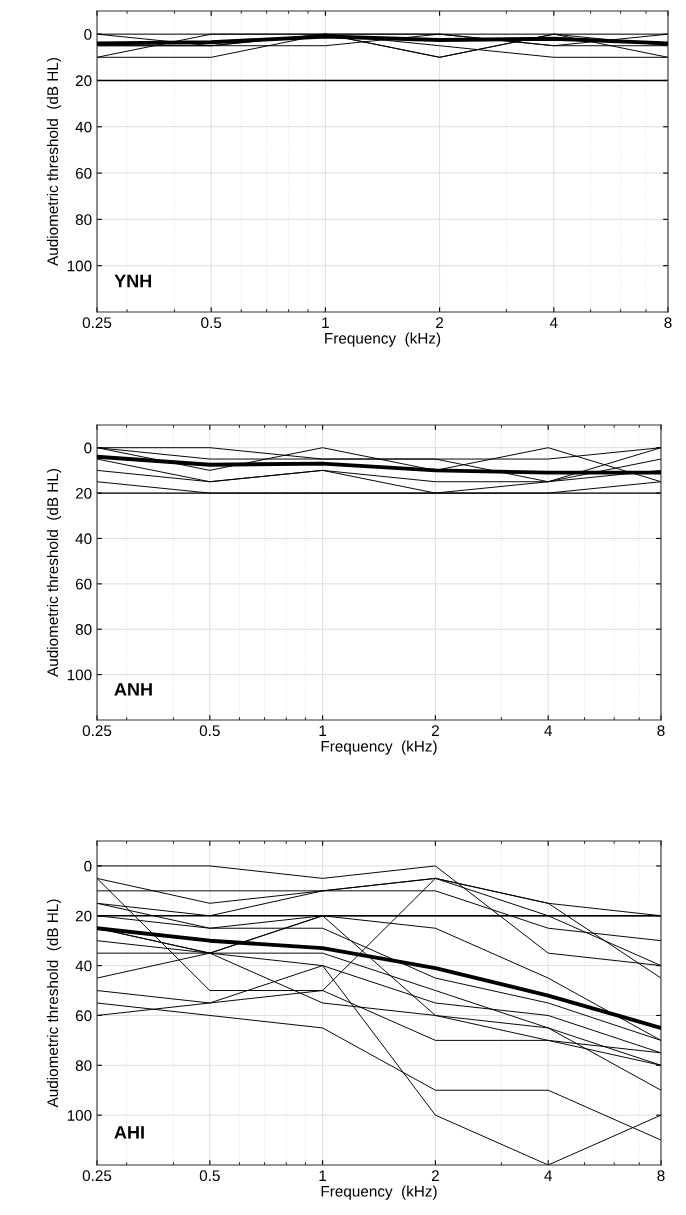 The height and width of the screenshot is (1215, 686). What do you see at coordinates (133, 689) in the screenshot?
I see `annotation: ANH` at bounding box center [133, 689].